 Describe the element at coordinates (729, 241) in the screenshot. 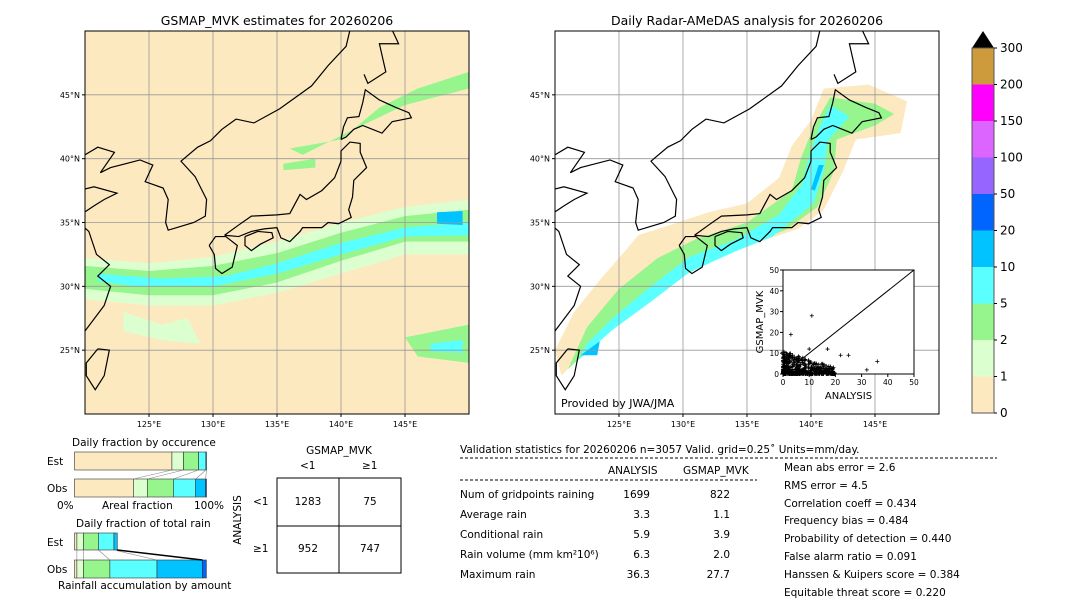

I see `right-coastline-shikoku` at that location.